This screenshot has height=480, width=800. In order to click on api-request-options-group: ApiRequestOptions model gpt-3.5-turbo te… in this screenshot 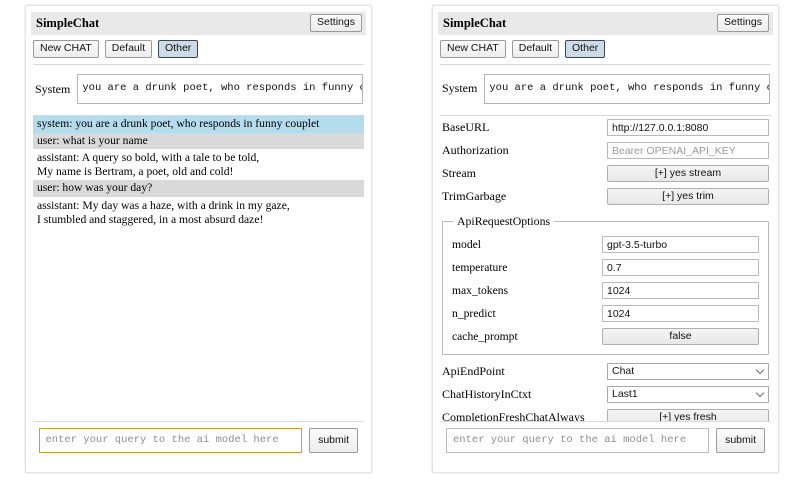, I will do `click(605, 284)`.